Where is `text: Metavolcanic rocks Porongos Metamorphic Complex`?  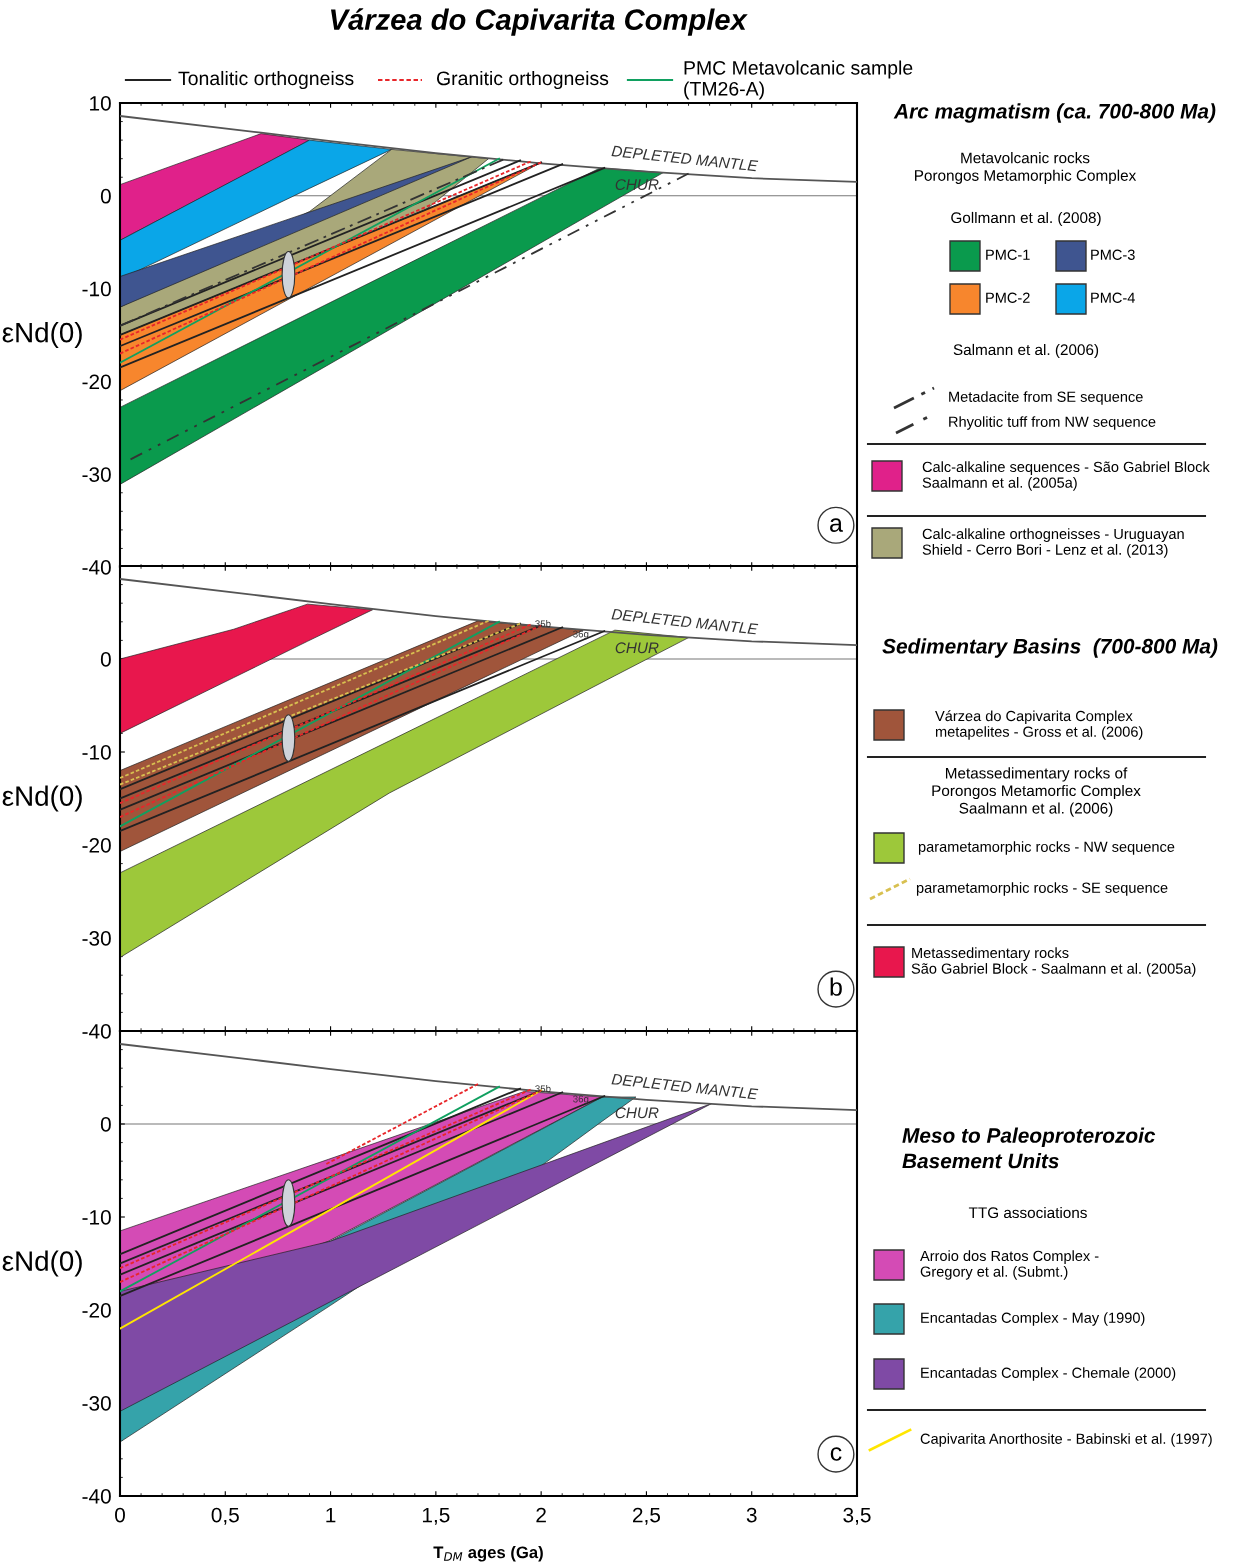
text: Metavolcanic rocks Porongos Metamorphic Complex is located at coordinates (1026, 168).